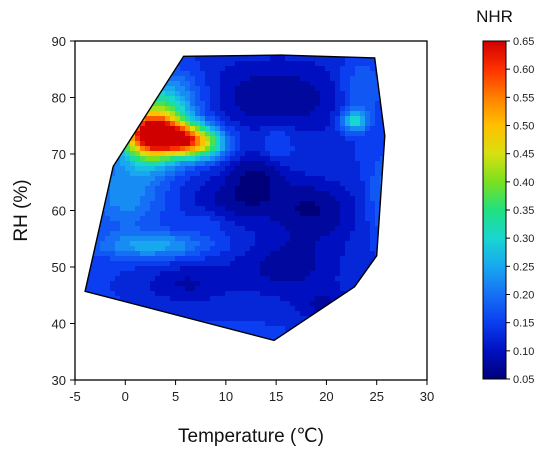 The image size is (550, 450). What do you see at coordinates (251, 436) in the screenshot?
I see `x-axis-label: Temperature (℃)` at bounding box center [251, 436].